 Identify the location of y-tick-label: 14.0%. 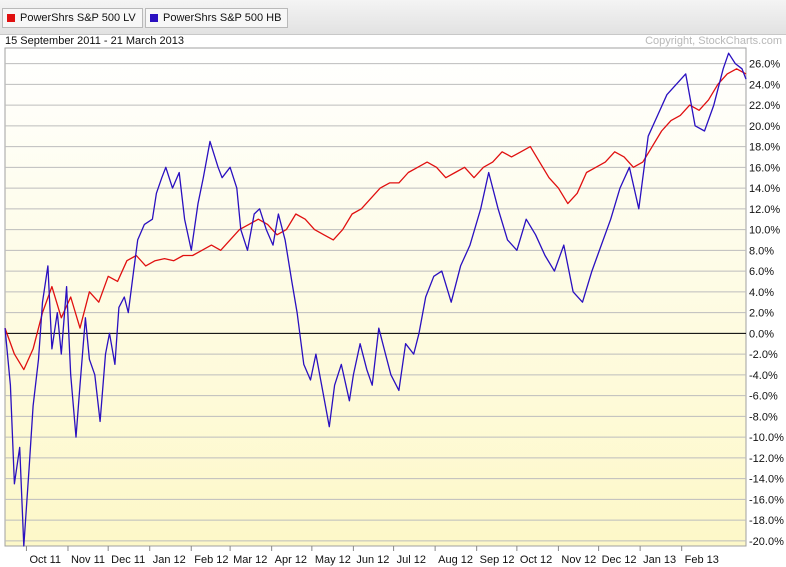
(764, 189).